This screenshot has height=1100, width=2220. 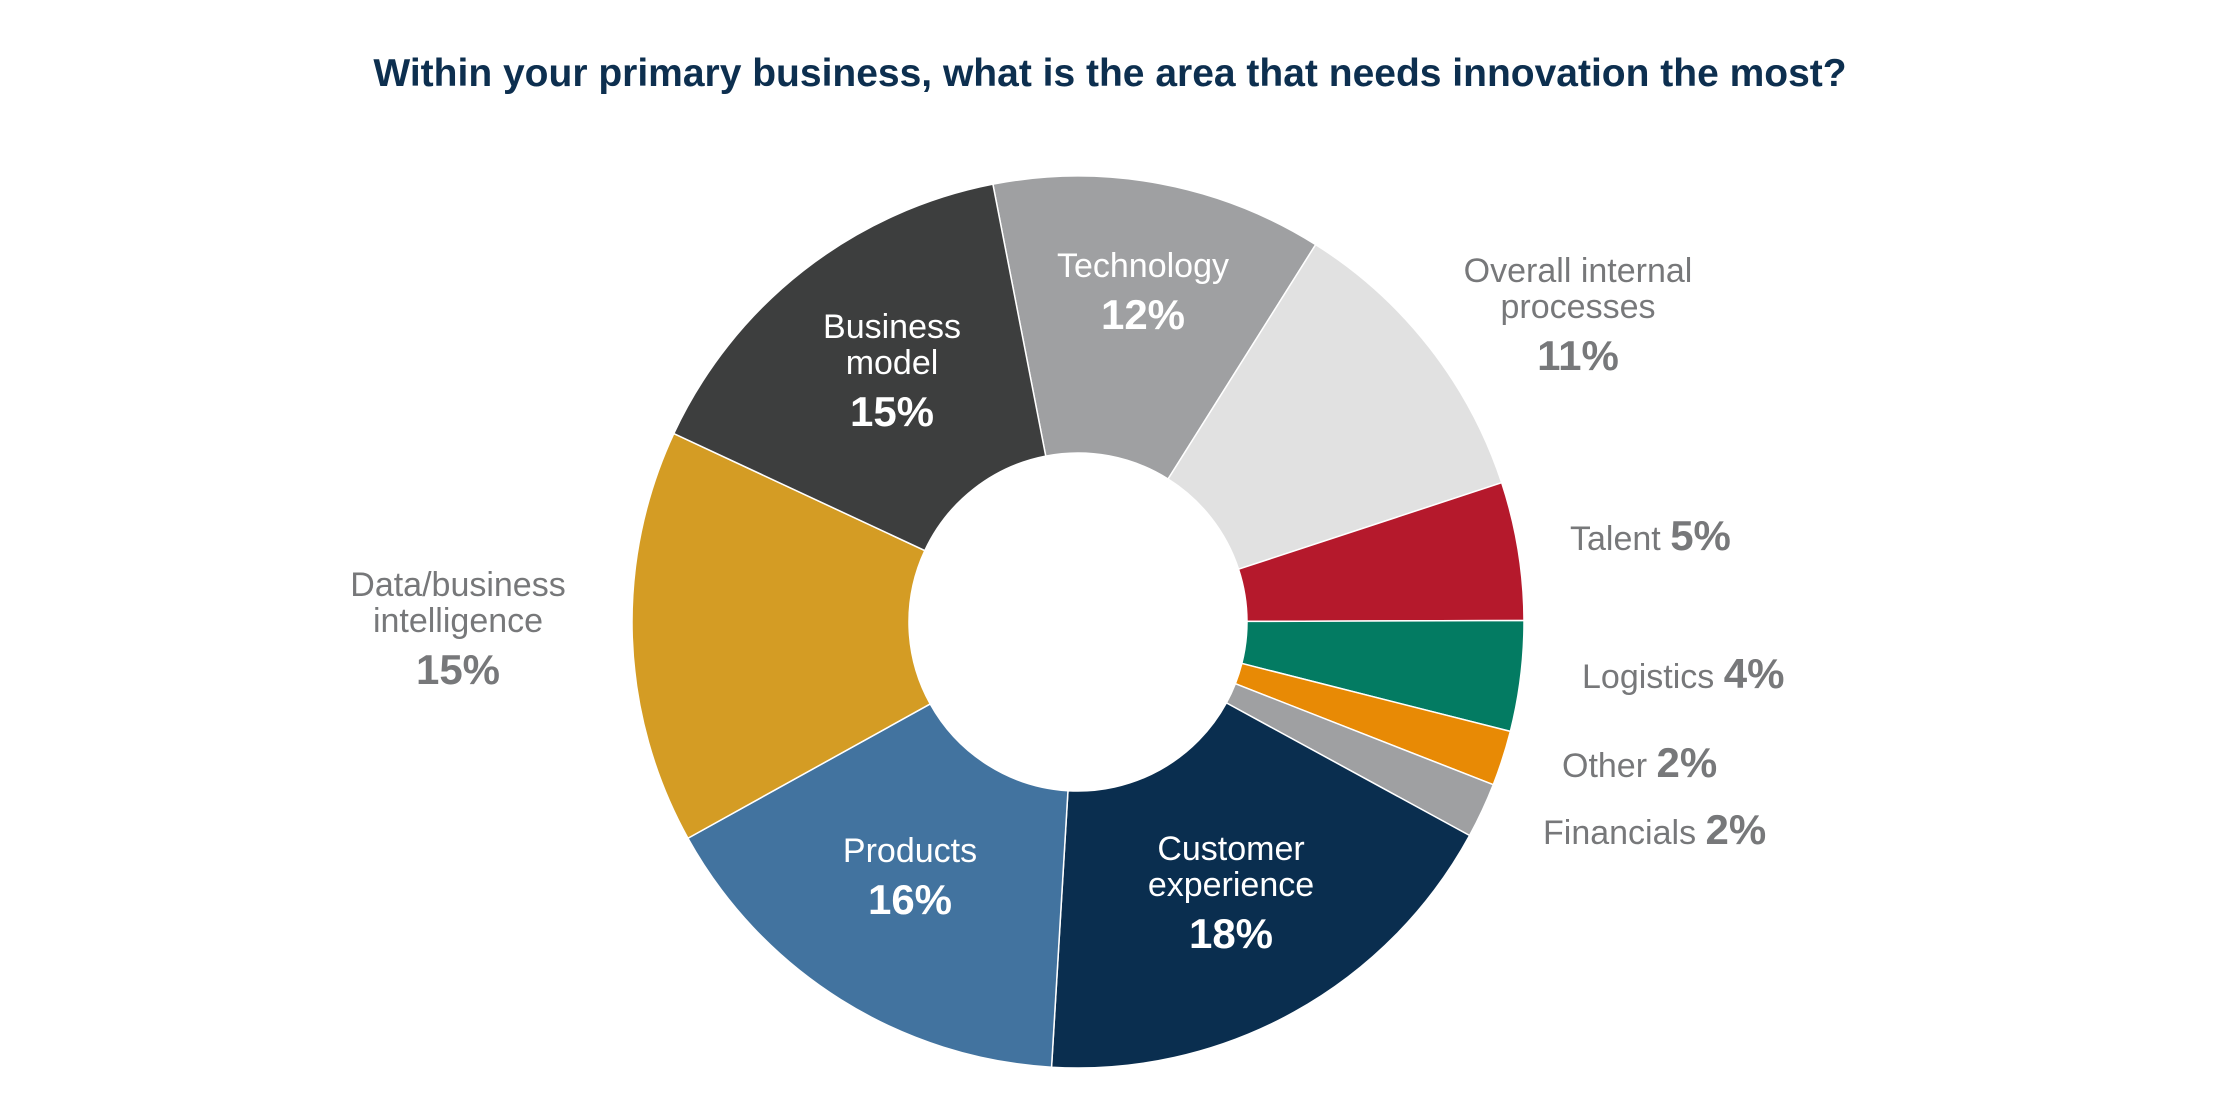 I want to click on label-logistics-value: 4%, so click(x=1754, y=673).